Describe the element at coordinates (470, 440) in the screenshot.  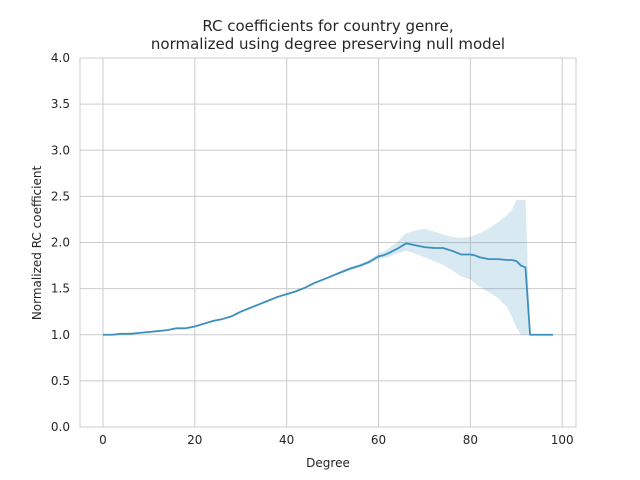
I see `x-tick-label: 80` at that location.